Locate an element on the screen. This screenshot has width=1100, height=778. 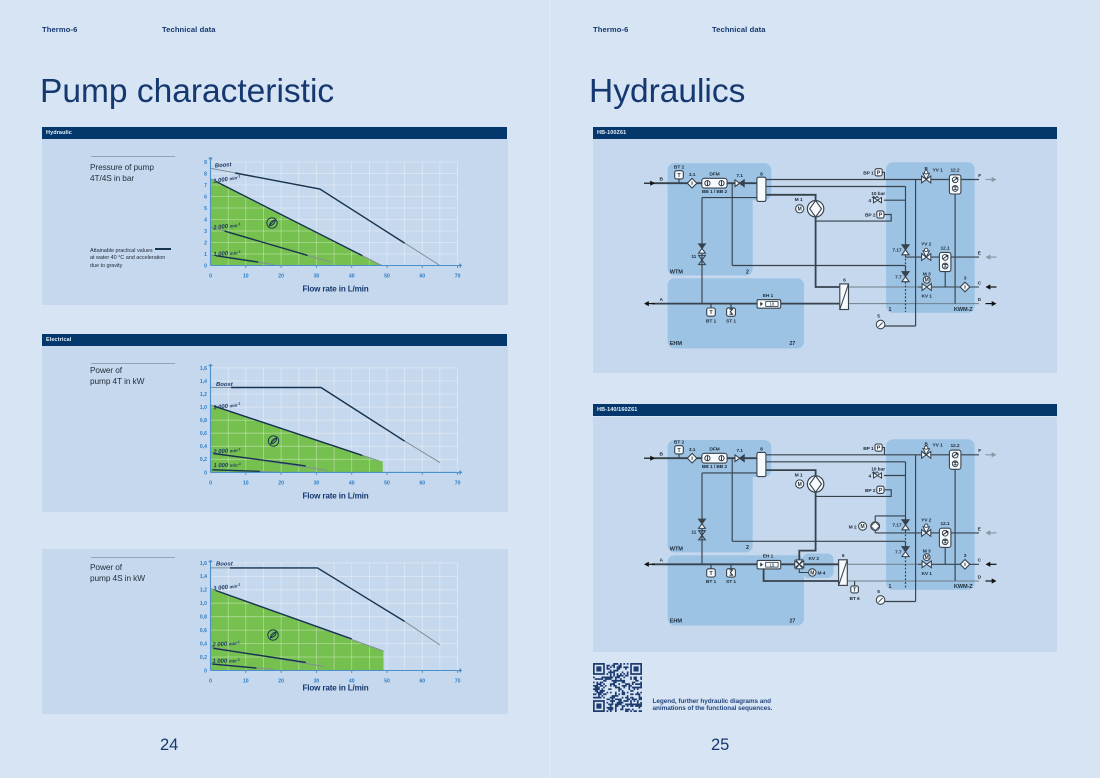
svg-text: 12.2 is located at coordinates (954, 446).